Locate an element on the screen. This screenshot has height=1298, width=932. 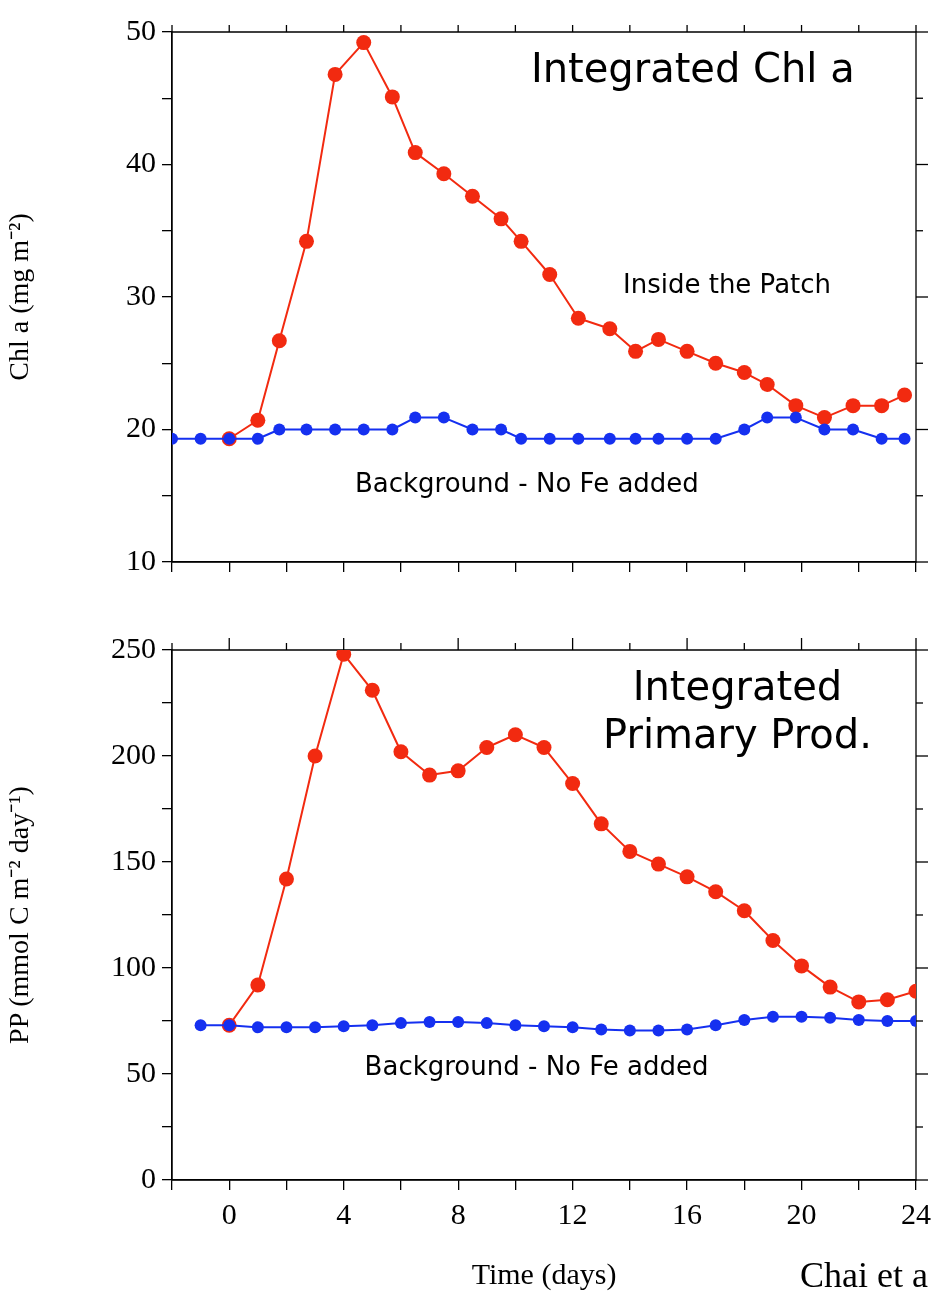
y-tick-label: 200 is located at coordinates (133, 753).